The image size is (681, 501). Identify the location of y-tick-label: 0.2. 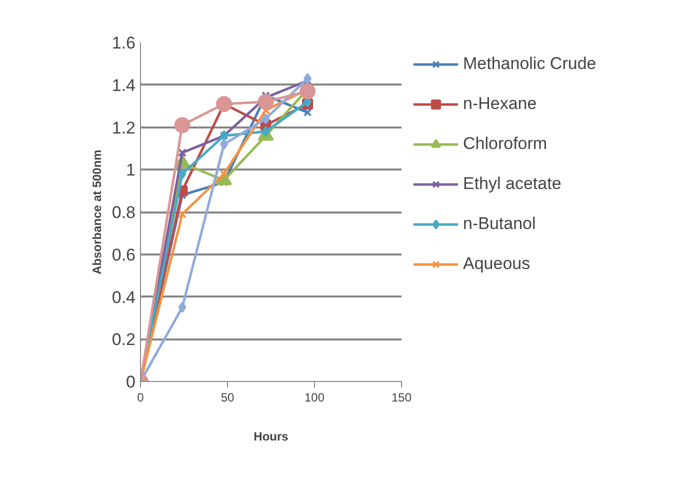
(124, 340).